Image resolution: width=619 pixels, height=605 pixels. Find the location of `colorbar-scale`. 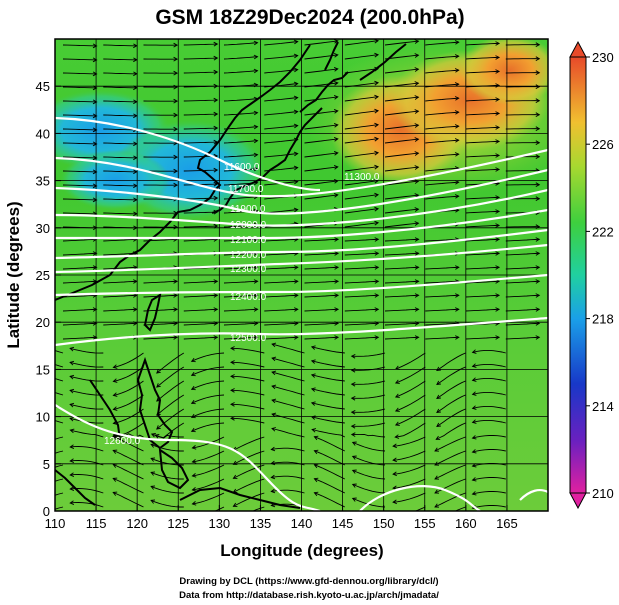

colorbar-scale is located at coordinates (578, 275).